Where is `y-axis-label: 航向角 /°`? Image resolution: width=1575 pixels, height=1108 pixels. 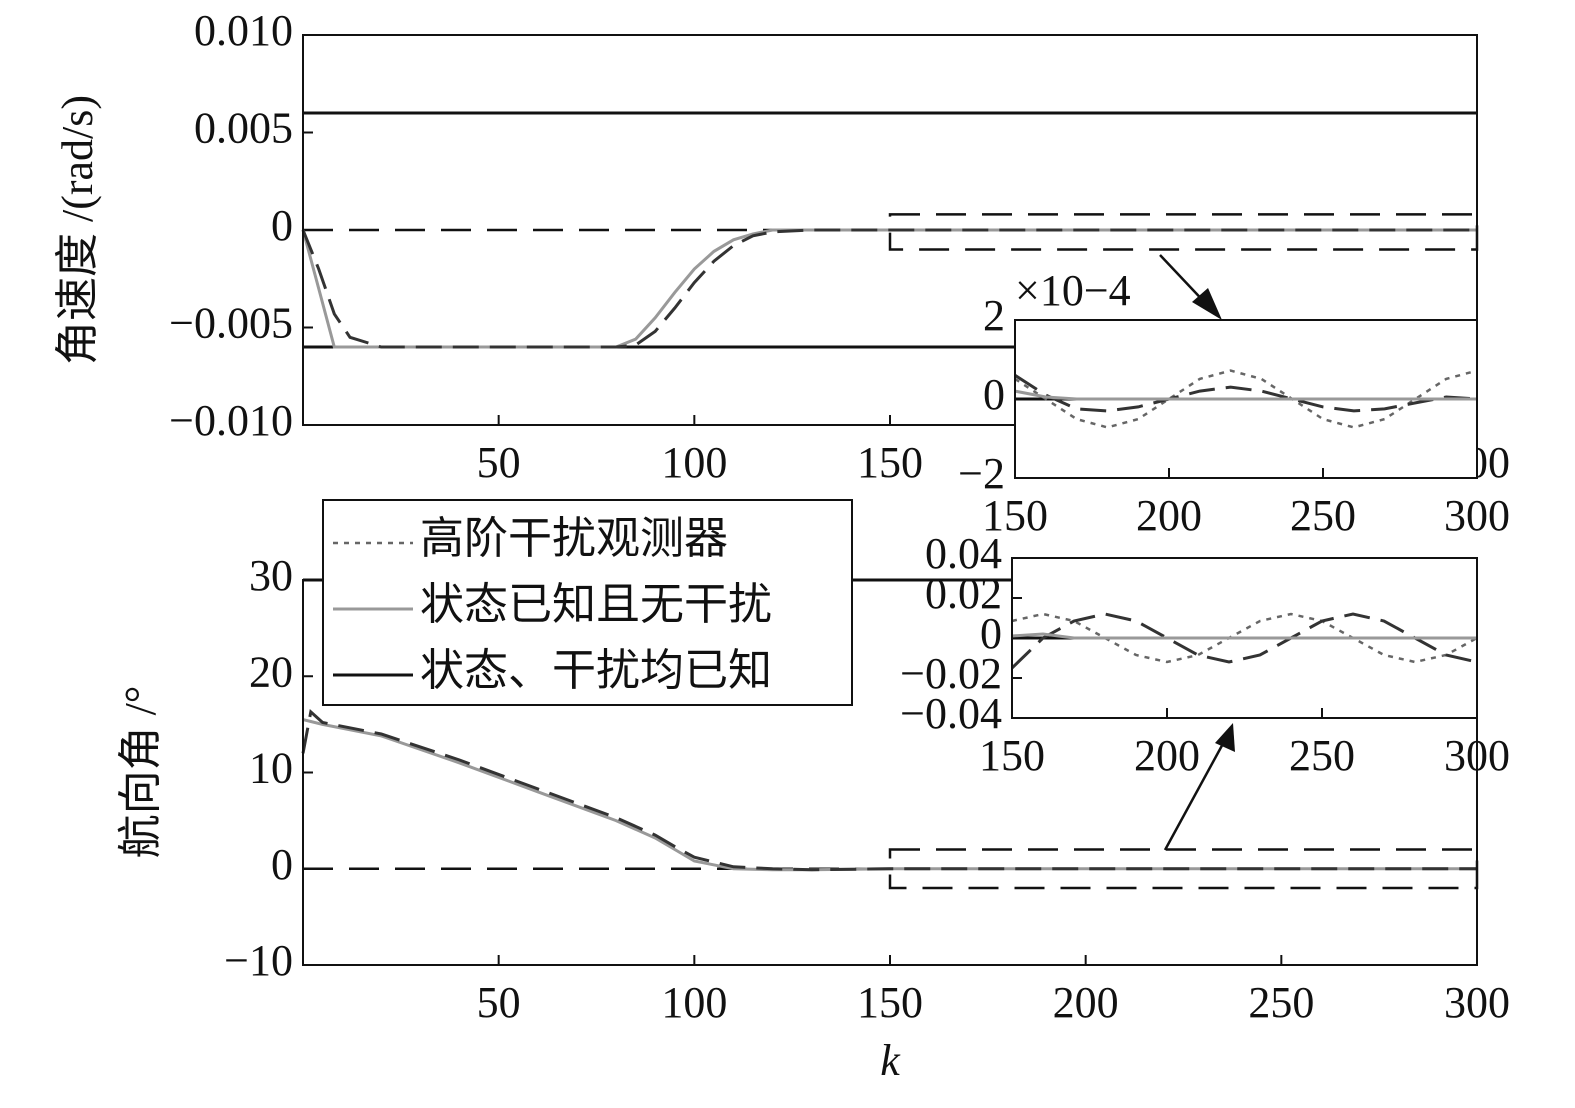 y-axis-label: 航向角 /° is located at coordinates (140, 772).